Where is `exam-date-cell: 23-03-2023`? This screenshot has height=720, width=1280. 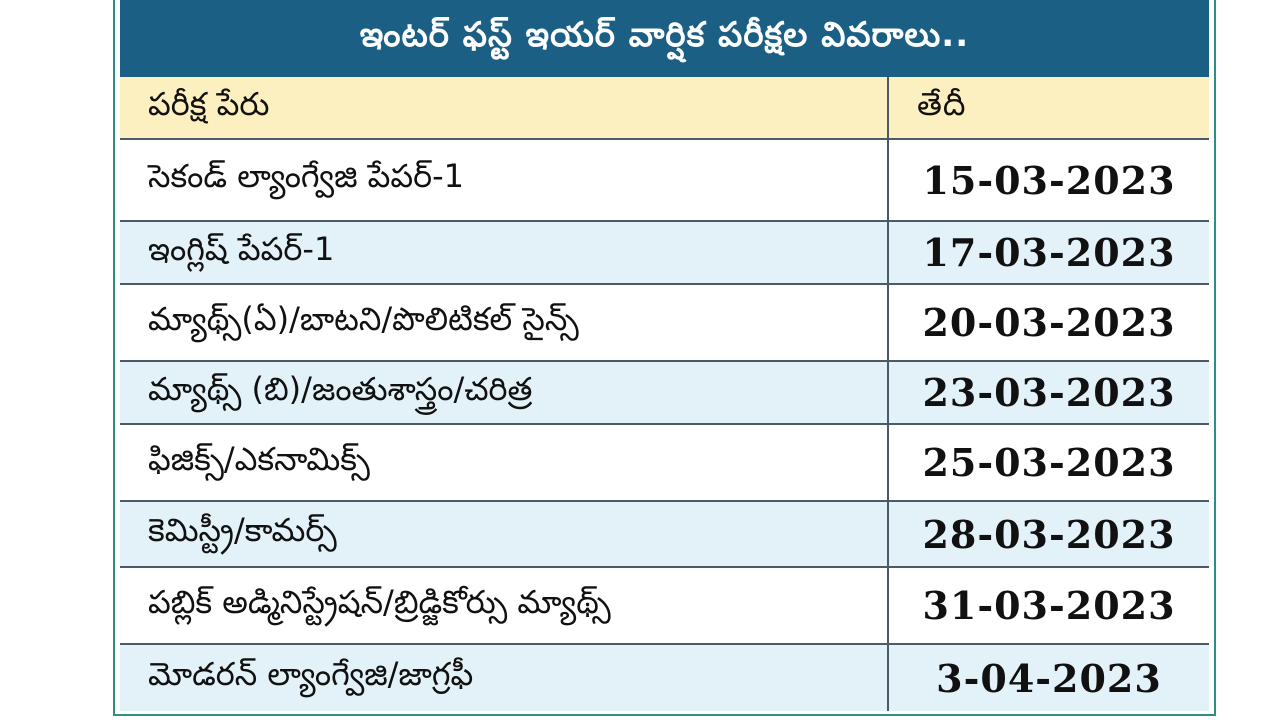 exam-date-cell: 23-03-2023 is located at coordinates (1049, 392).